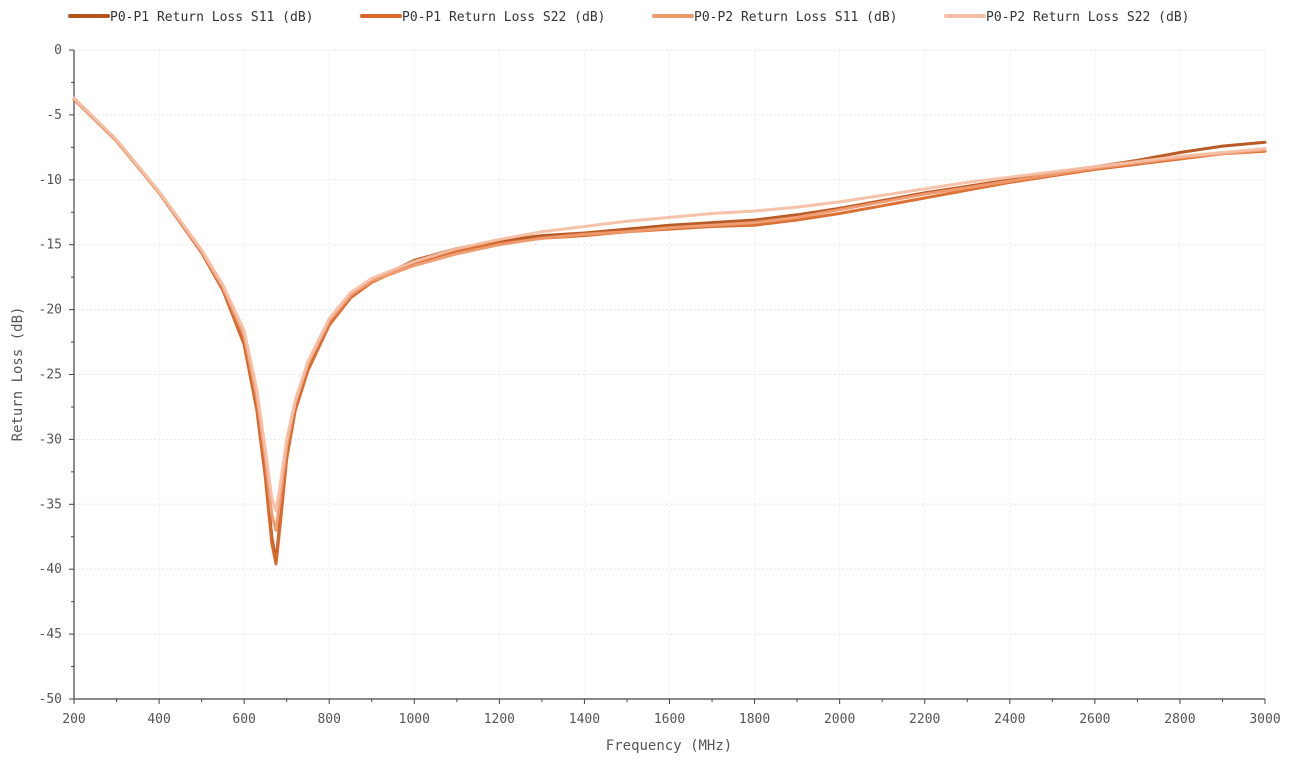 This screenshot has width=1290, height=760. Describe the element at coordinates (58, 50) in the screenshot. I see `y-tick-label: 0` at that location.